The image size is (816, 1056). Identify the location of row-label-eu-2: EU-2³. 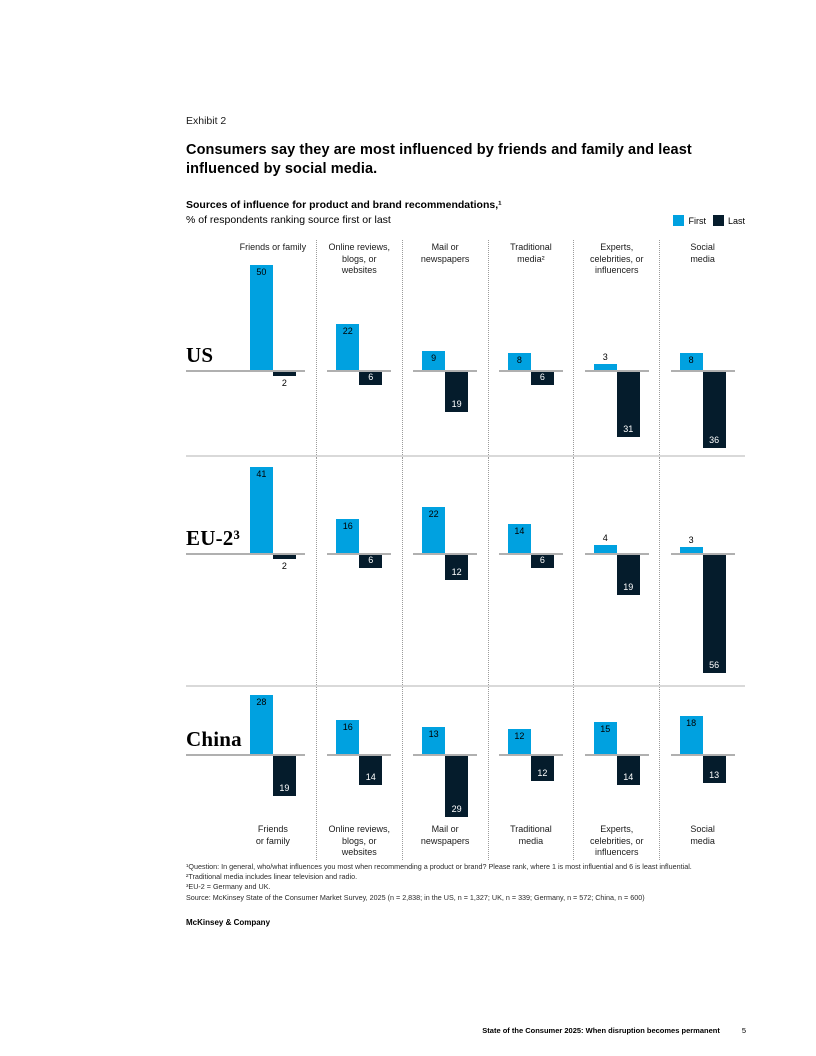
(213, 538).